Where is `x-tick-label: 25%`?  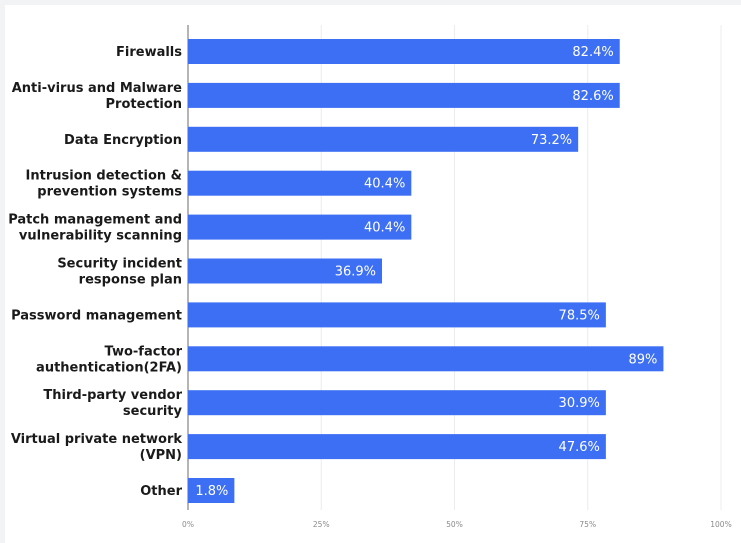
x-tick-label: 25% is located at coordinates (321, 524).